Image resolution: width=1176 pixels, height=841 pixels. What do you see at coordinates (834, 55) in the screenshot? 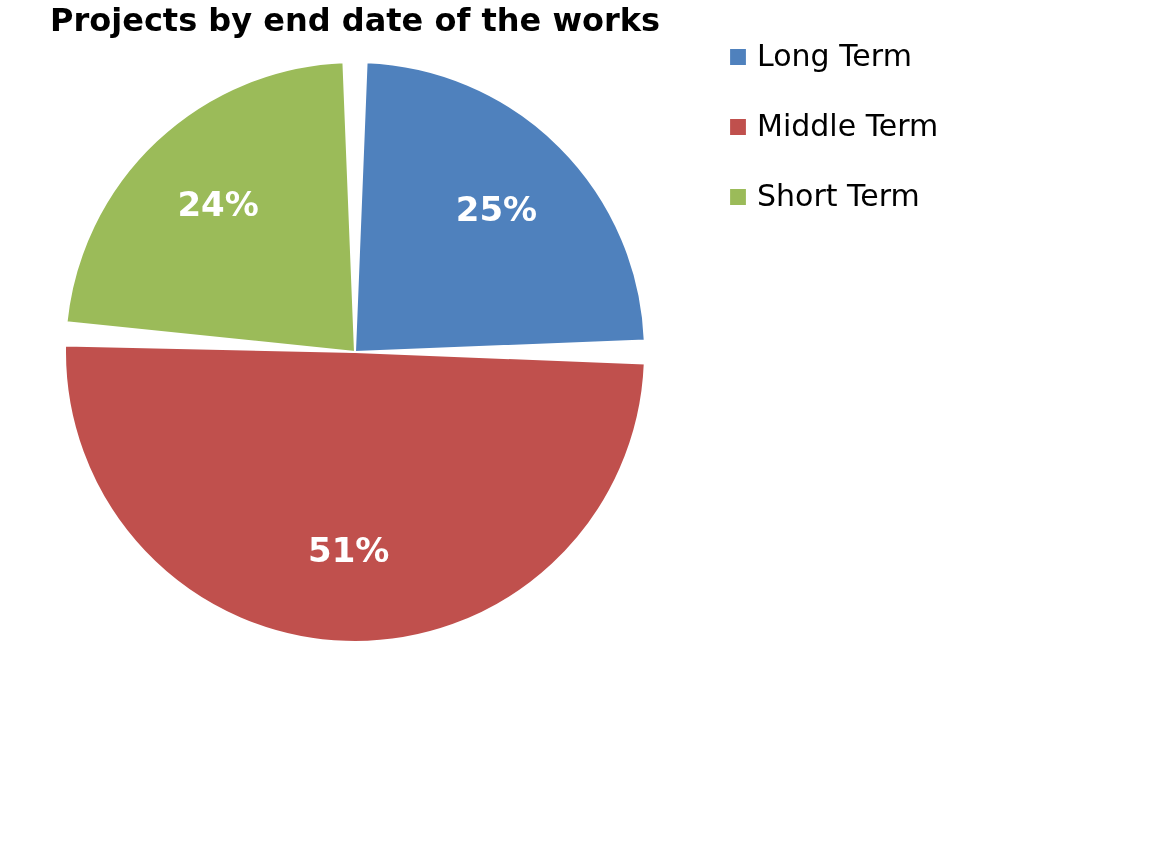
I see `legend-label: Long Term` at bounding box center [834, 55].